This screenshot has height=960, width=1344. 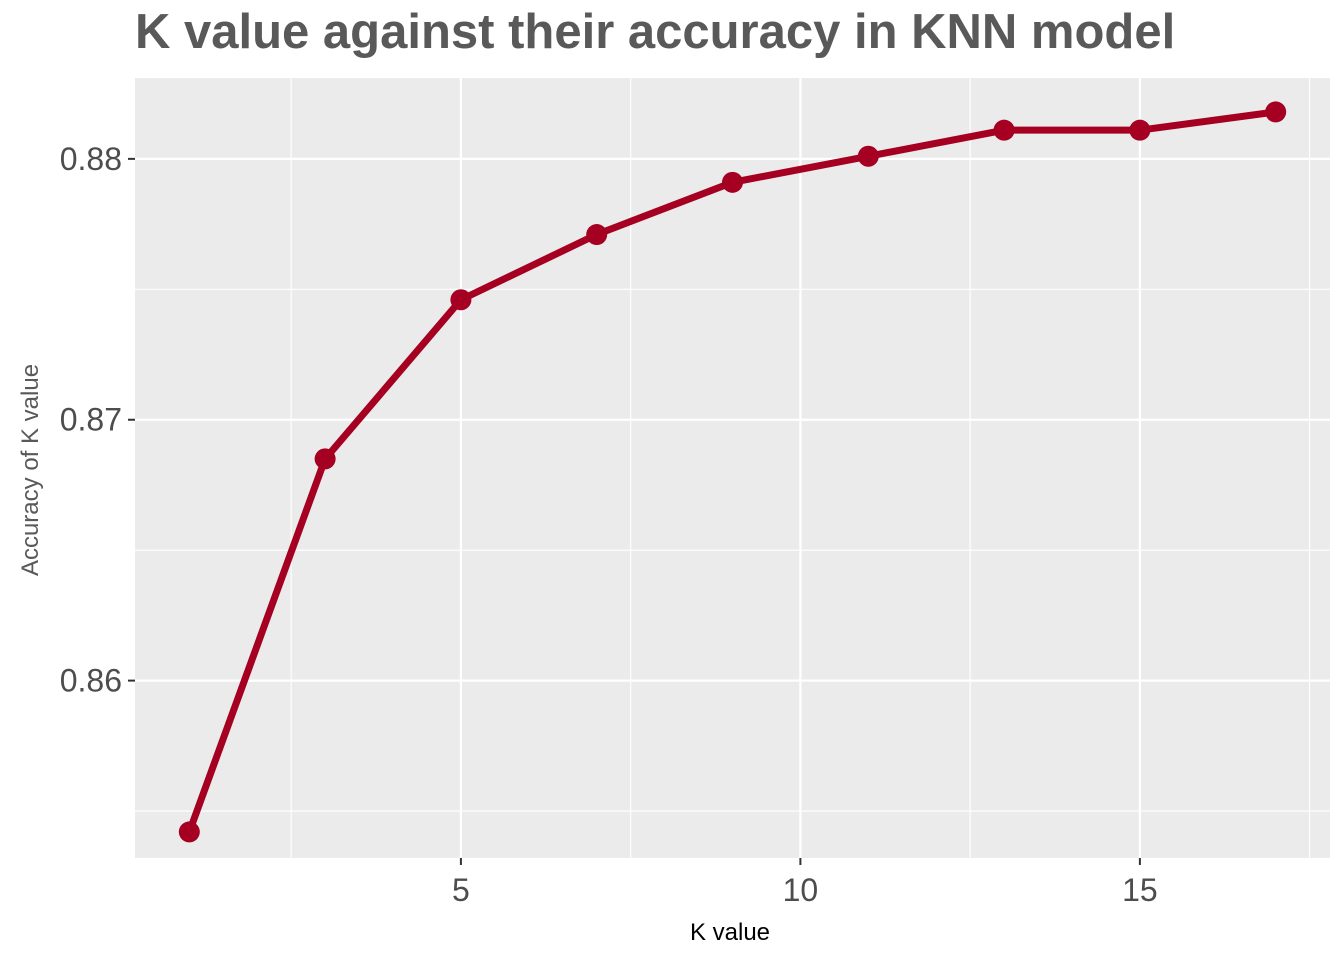 What do you see at coordinates (801, 890) in the screenshot?
I see `x-tick-label: 10` at bounding box center [801, 890].